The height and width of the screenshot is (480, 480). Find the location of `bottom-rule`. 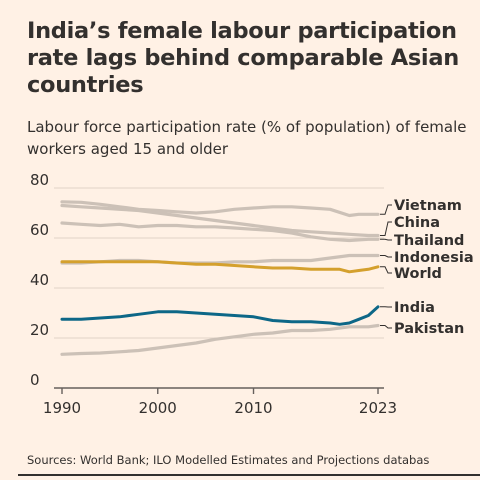

bottom-rule is located at coordinates (249, 475).